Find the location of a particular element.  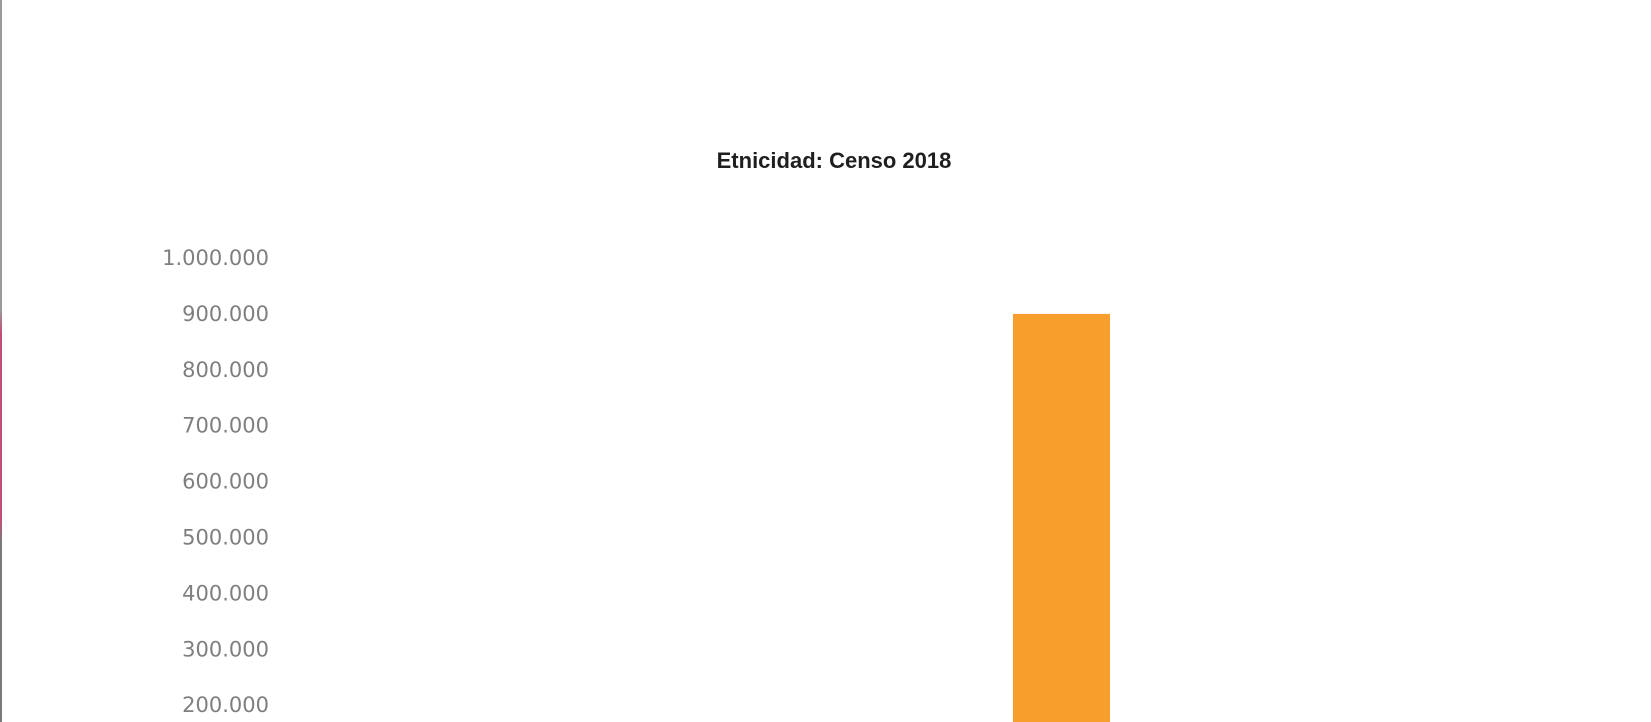

bars is located at coordinates (1061, 517).